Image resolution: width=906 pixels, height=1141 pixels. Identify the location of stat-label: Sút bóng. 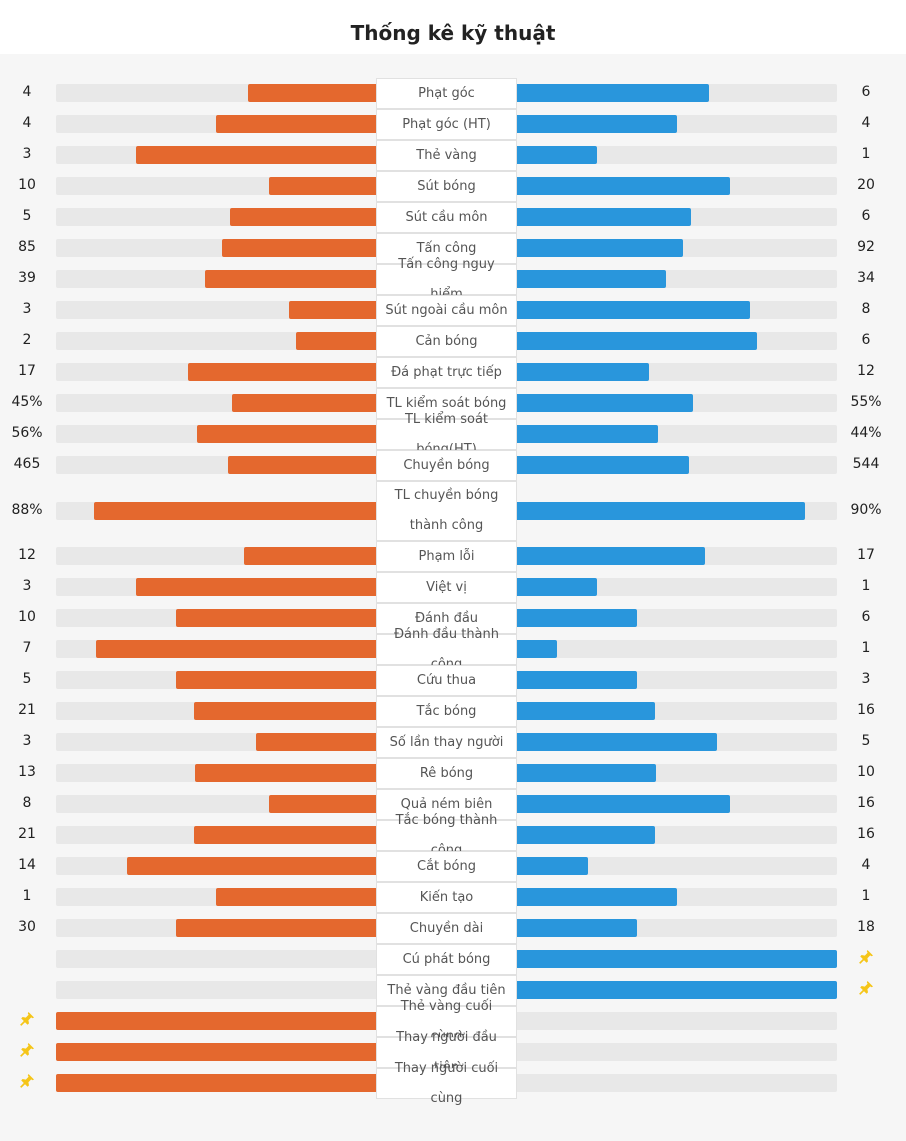
(446, 186).